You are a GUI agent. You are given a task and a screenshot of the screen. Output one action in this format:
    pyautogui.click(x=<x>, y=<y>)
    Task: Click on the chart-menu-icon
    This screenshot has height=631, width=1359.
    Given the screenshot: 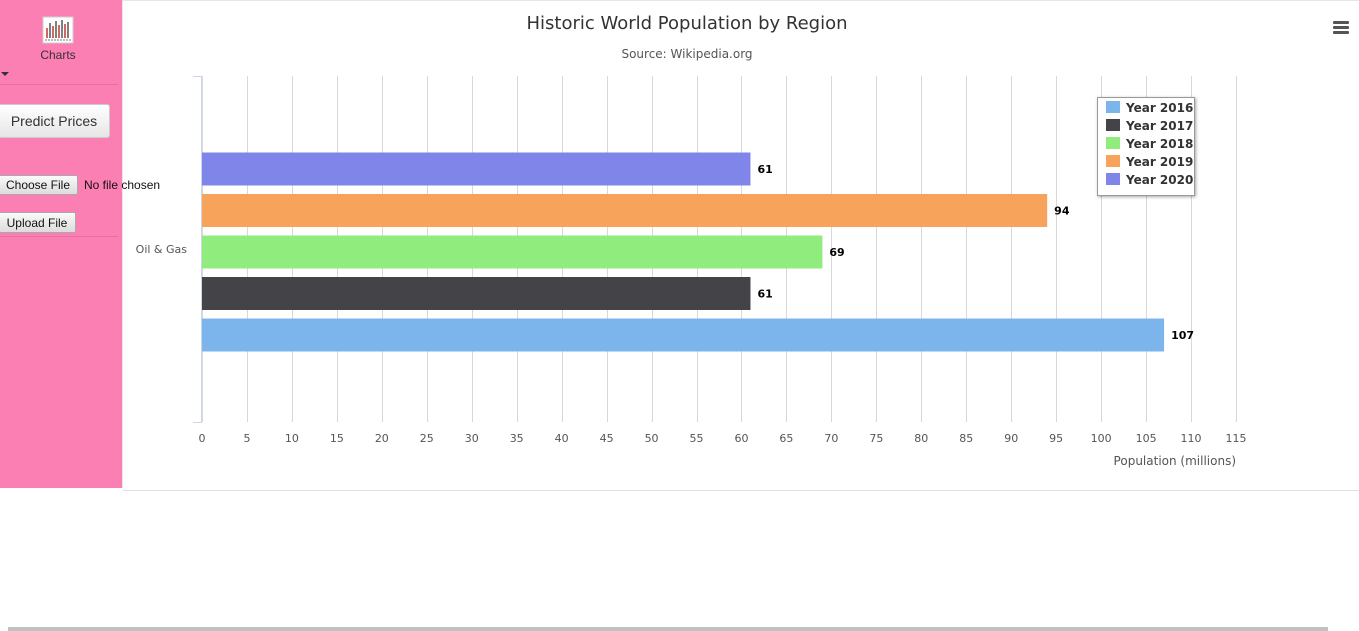 What is the action you would take?
    pyautogui.click(x=1341, y=27)
    